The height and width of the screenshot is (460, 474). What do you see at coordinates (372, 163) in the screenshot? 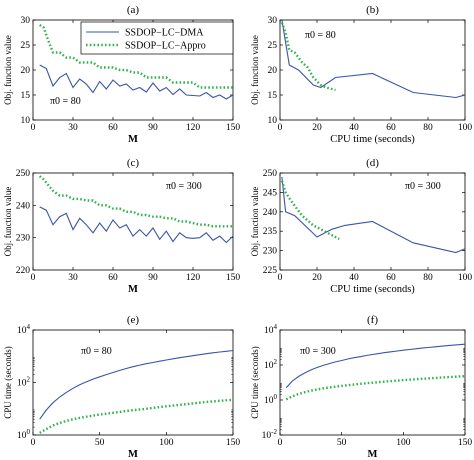
I see `panel-label: (d)` at bounding box center [372, 163].